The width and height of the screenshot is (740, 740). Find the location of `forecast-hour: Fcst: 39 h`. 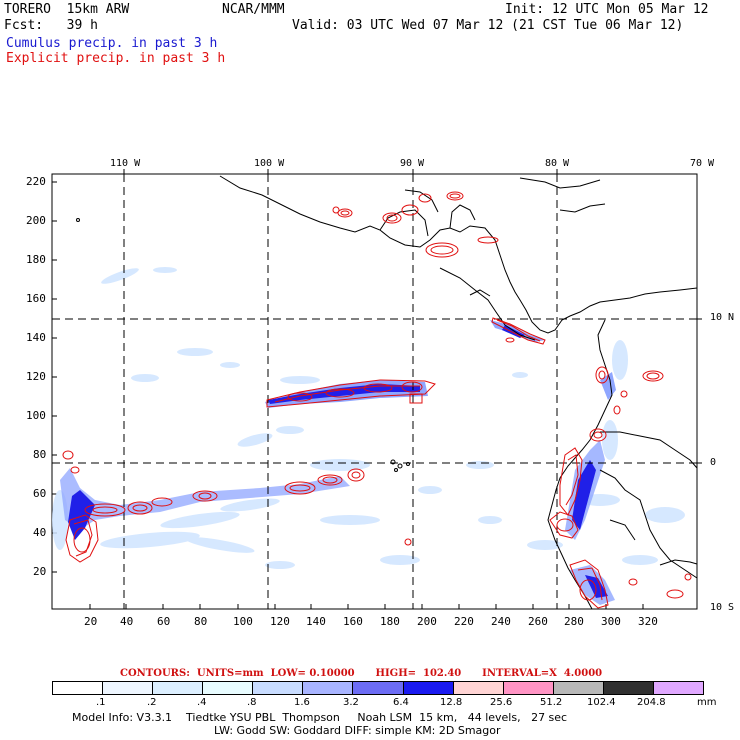

forecast-hour: Fcst: 39 h is located at coordinates (51, 25).